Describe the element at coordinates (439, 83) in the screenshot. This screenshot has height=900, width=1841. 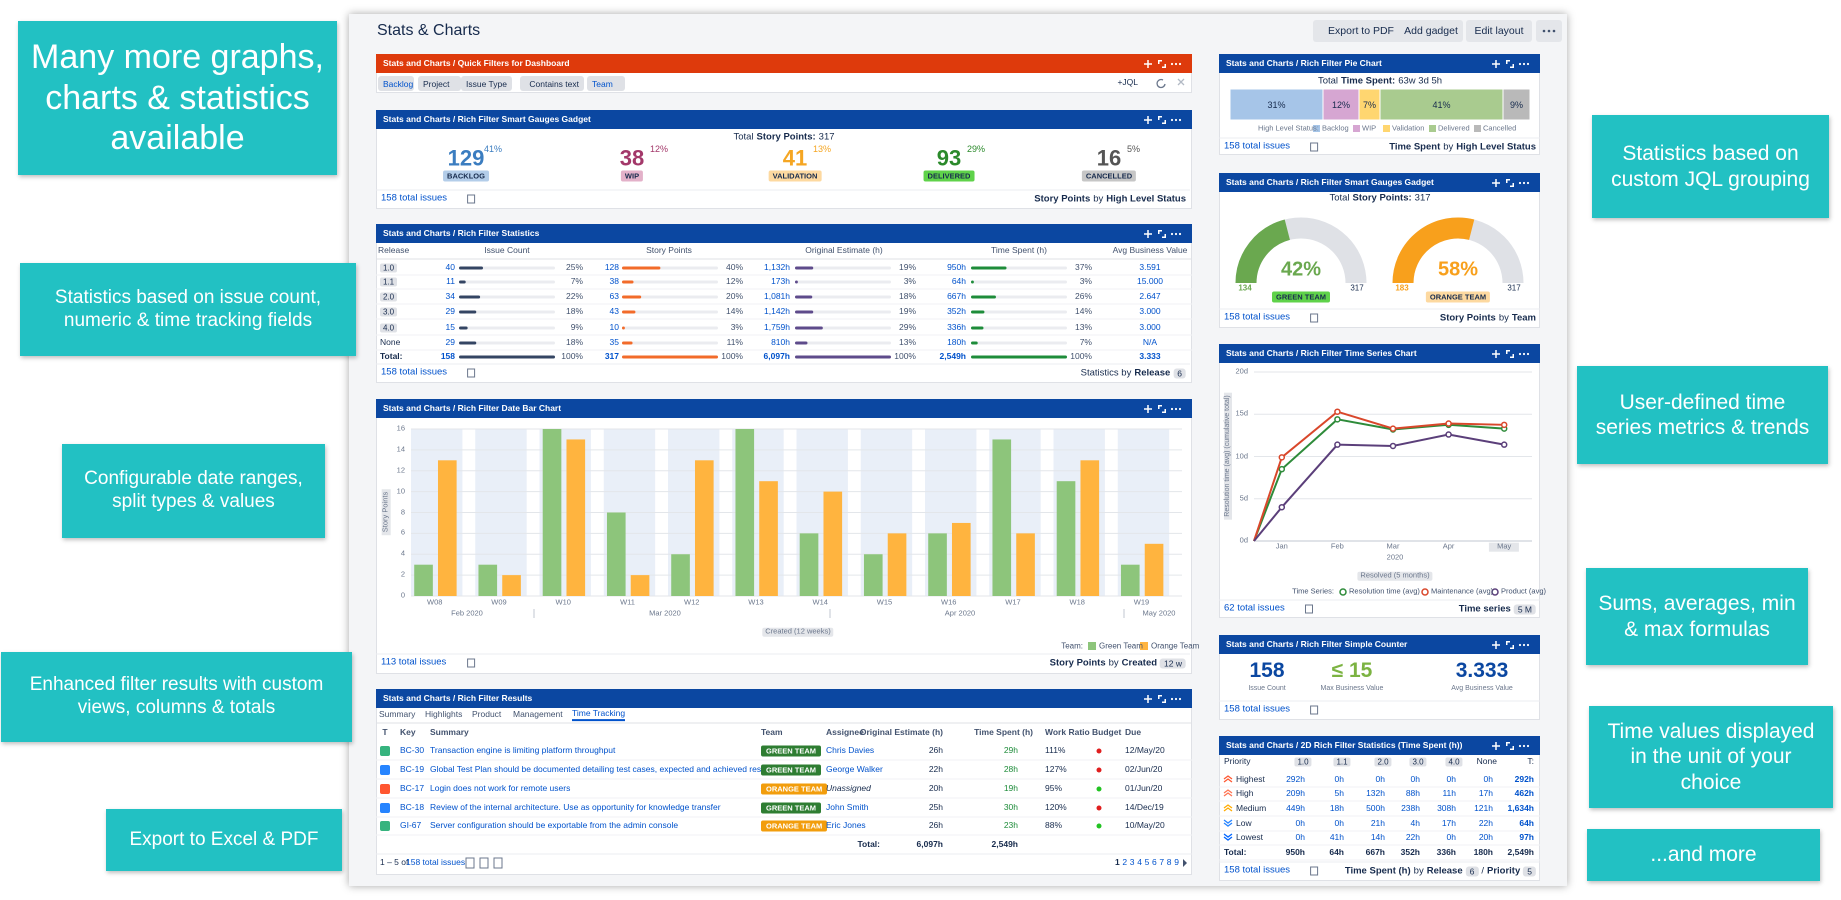
I see `filter-chip: Project` at that location.